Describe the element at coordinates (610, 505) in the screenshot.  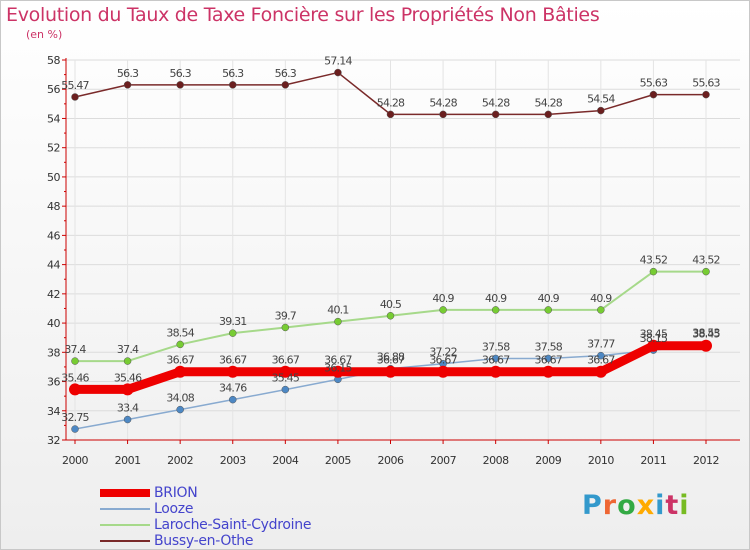
I see `logo-letter: r` at that location.